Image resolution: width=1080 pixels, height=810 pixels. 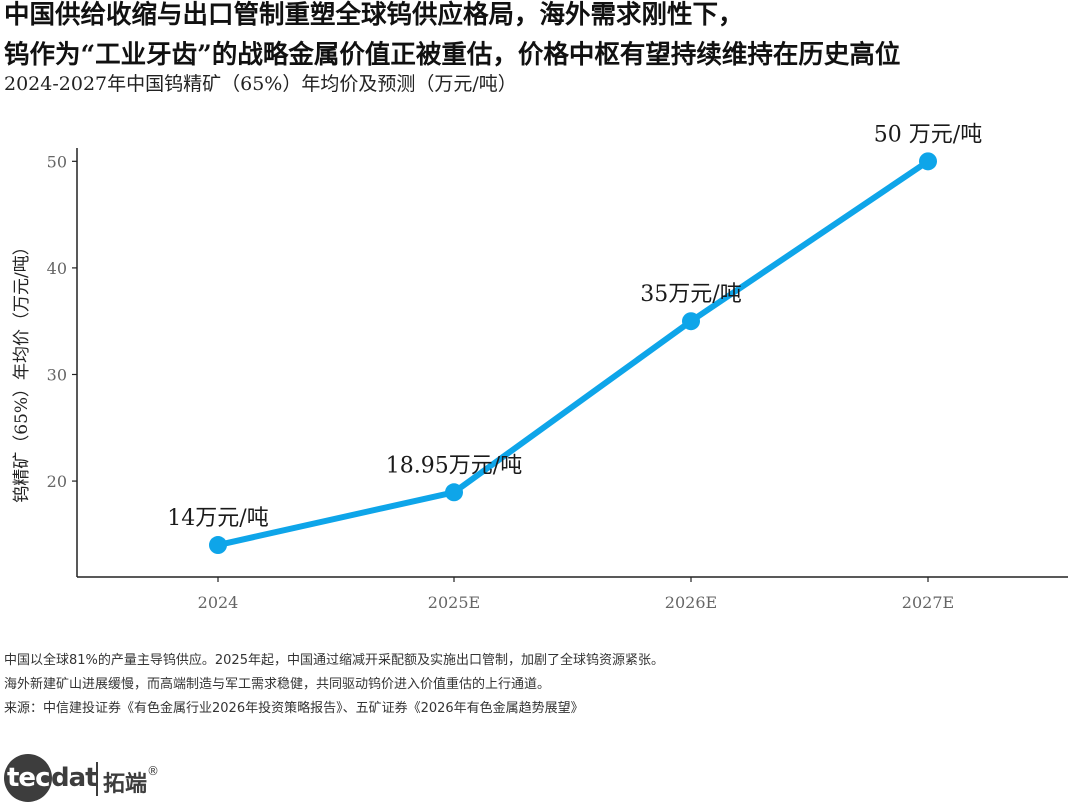 What do you see at coordinates (57, 268) in the screenshot?
I see `y-tick-label: 40` at bounding box center [57, 268].